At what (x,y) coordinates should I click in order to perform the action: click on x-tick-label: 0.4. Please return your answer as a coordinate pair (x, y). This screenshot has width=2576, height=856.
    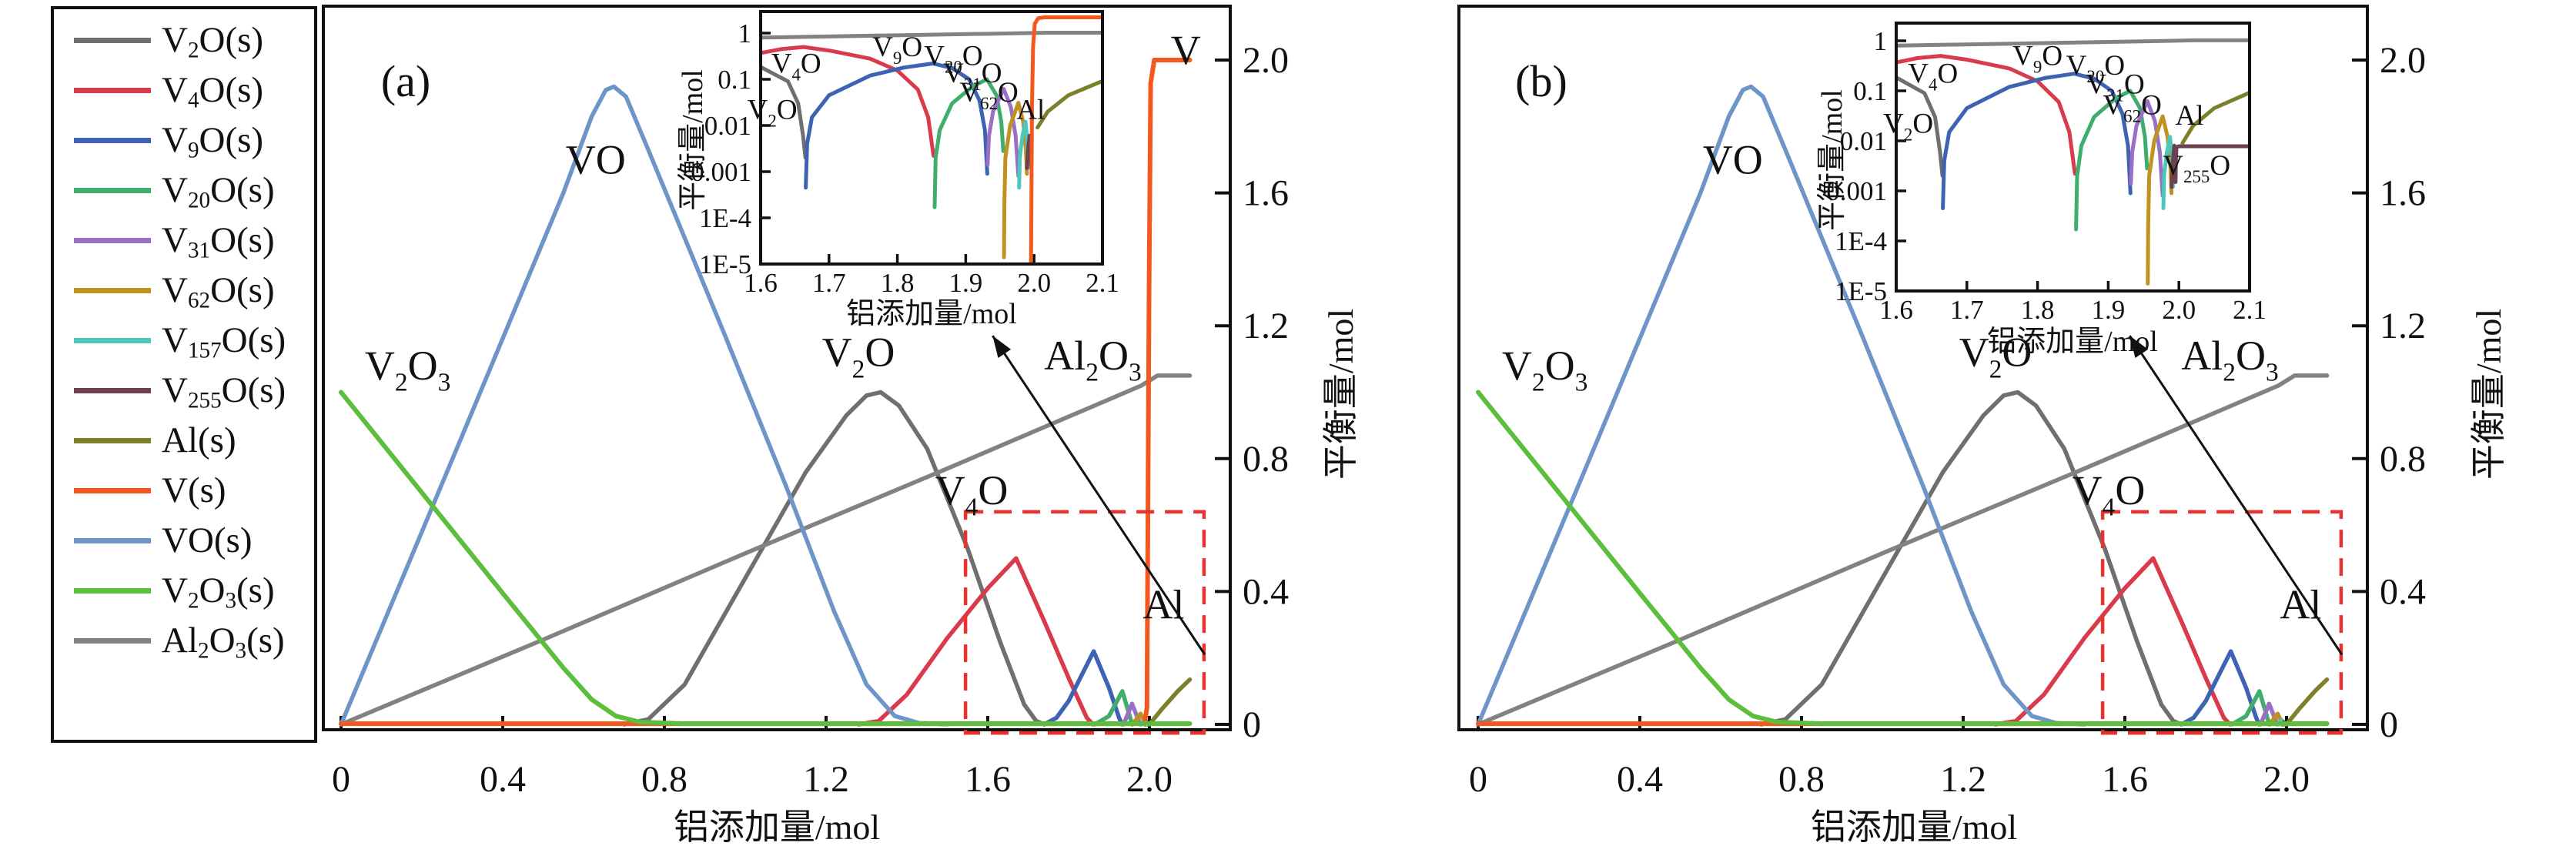
    Looking at the image, I should click on (1640, 779).